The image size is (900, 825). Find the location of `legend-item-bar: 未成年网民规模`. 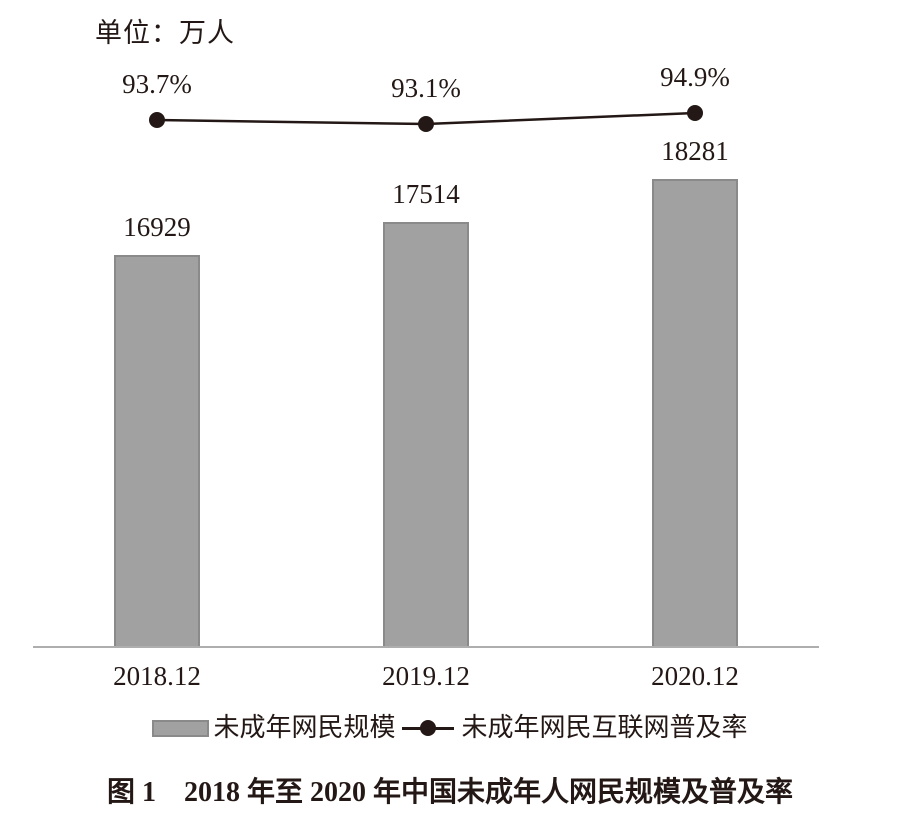

legend-item-bar: 未成年网民规模 is located at coordinates (274, 728).